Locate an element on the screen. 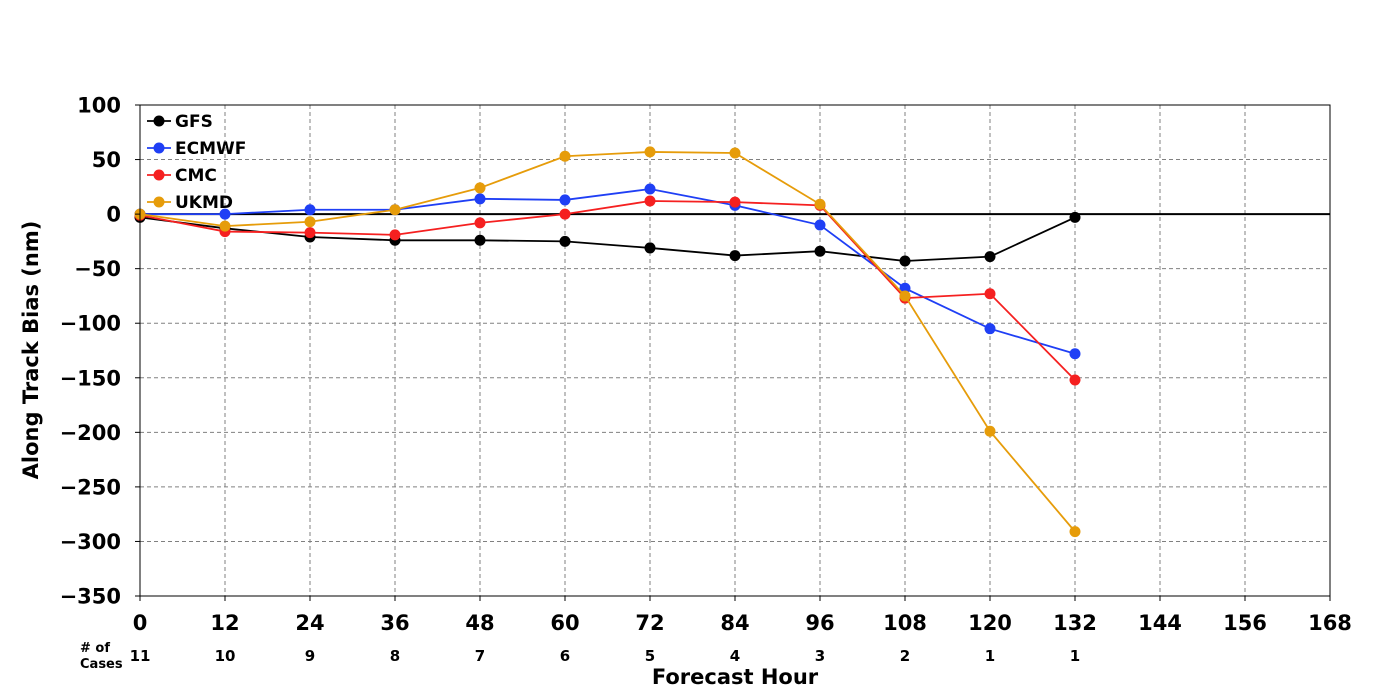 This screenshot has width=1400, height=700. x-tick-label: 0 is located at coordinates (140, 623).